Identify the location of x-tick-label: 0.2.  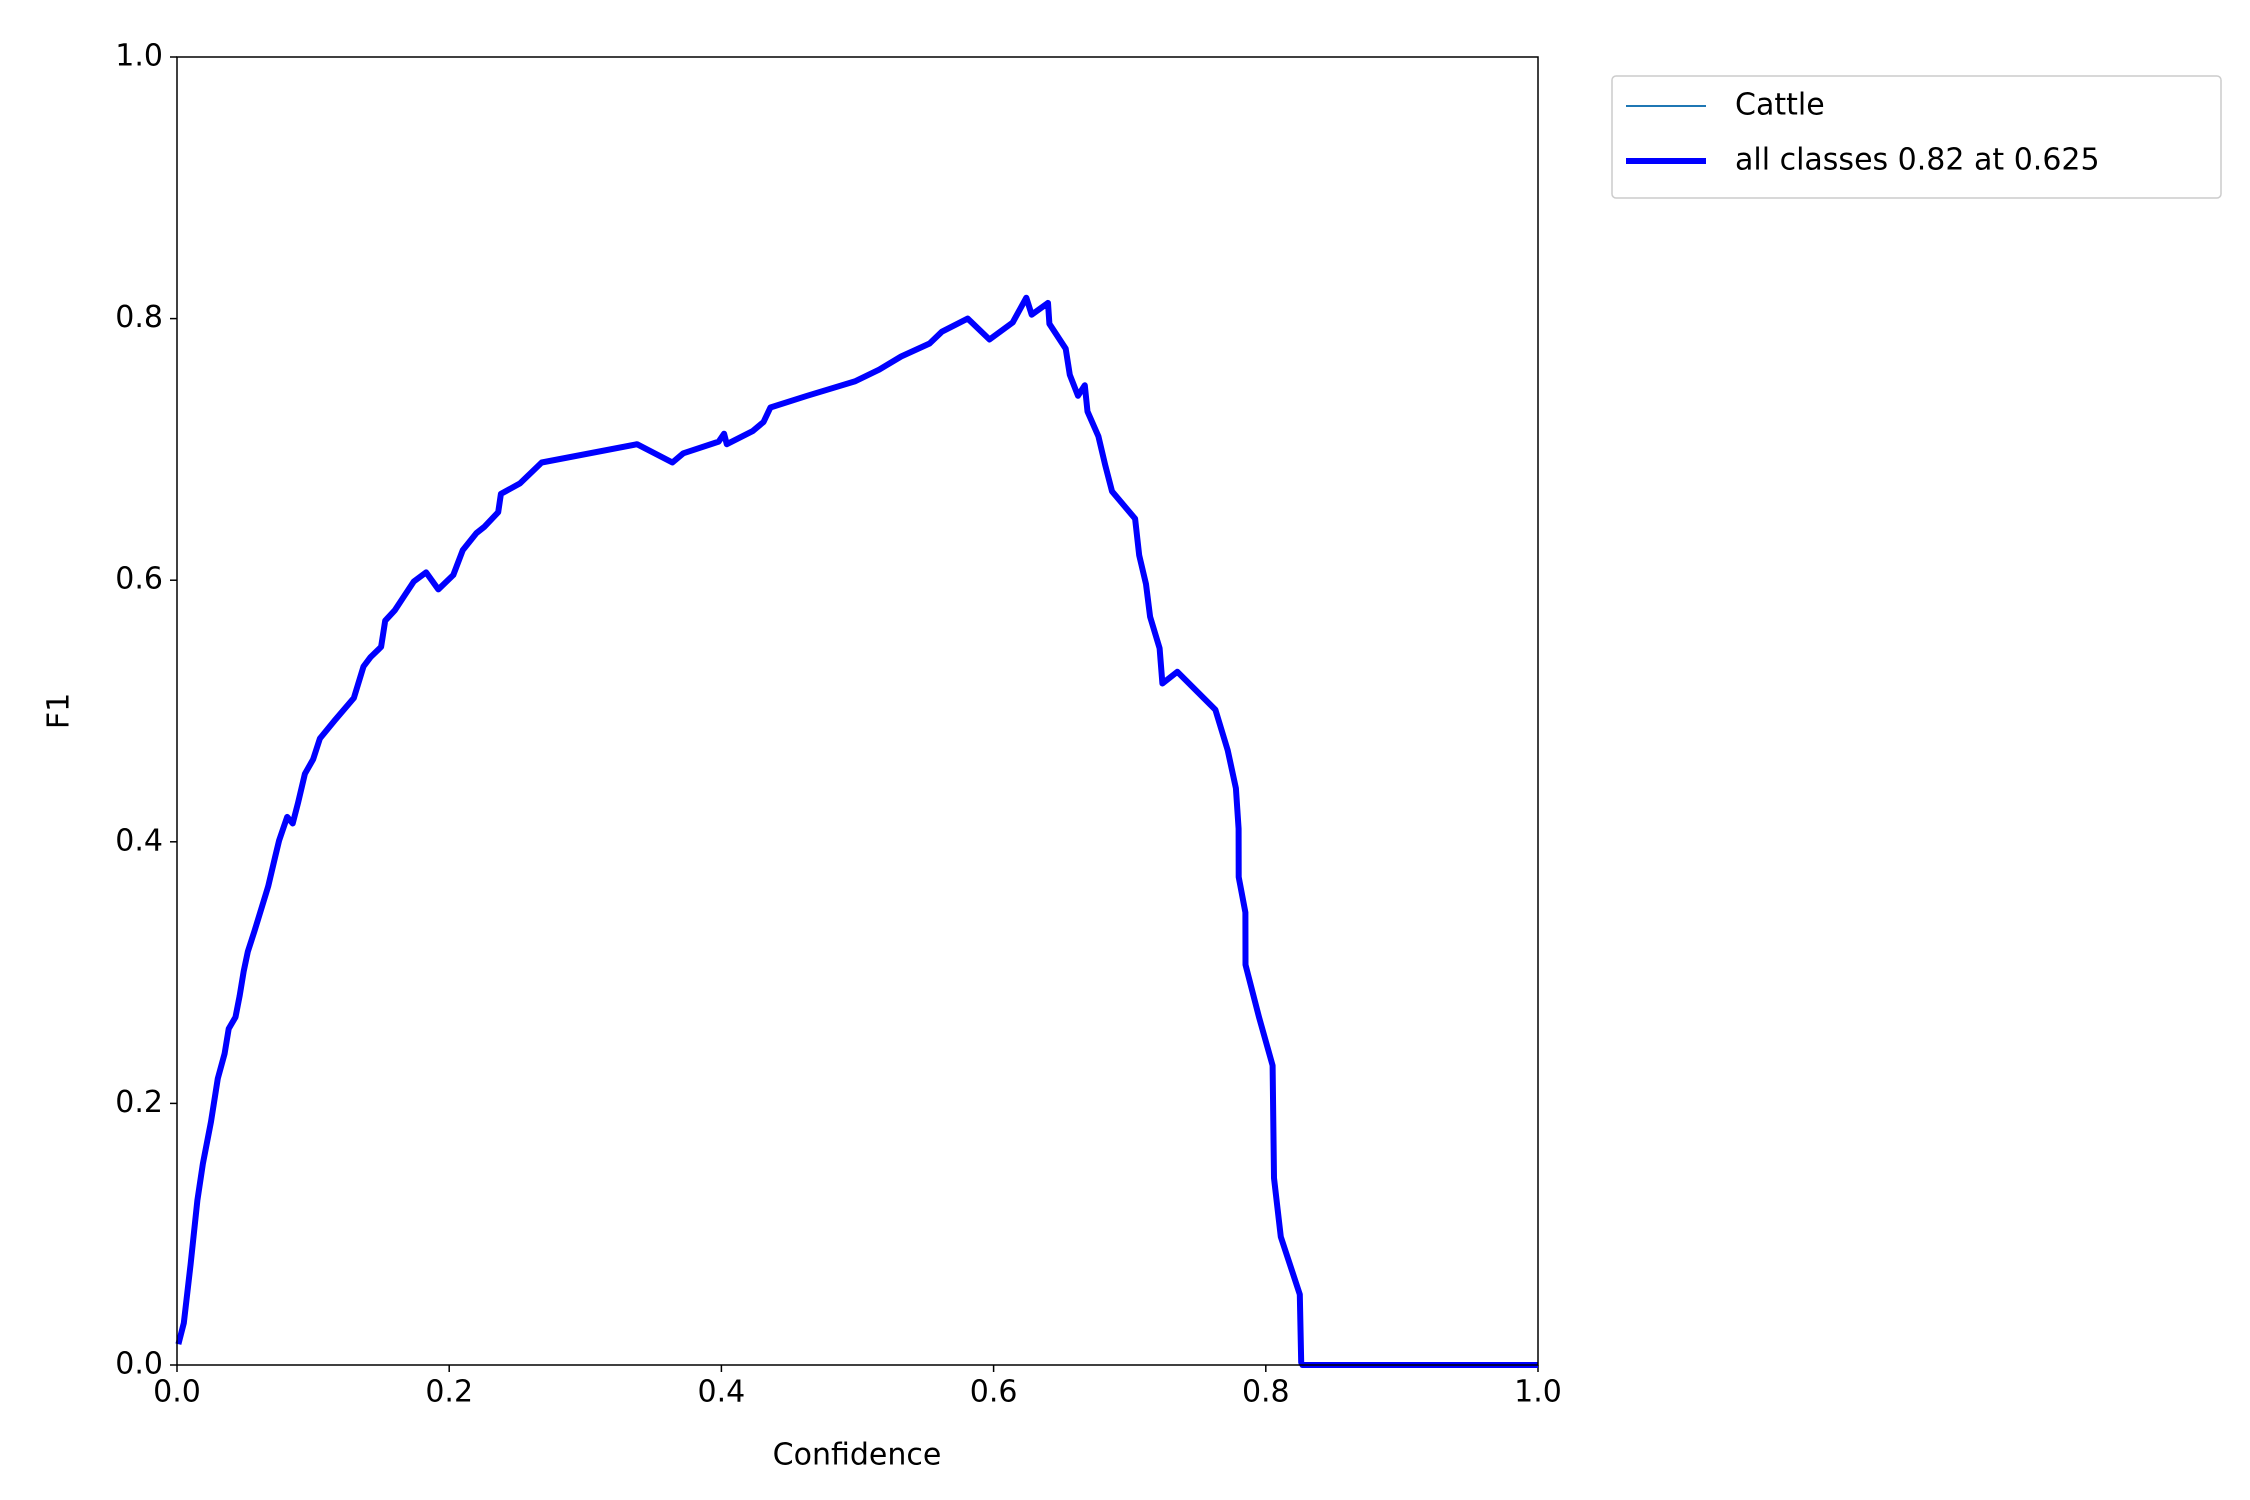
(449, 1392).